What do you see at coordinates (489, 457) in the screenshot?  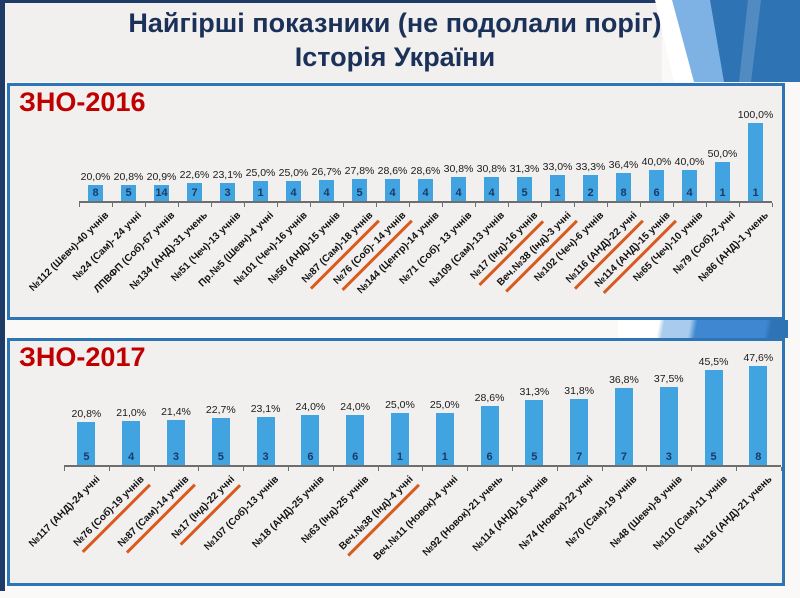 I see `bar-count-label: 6` at bounding box center [489, 457].